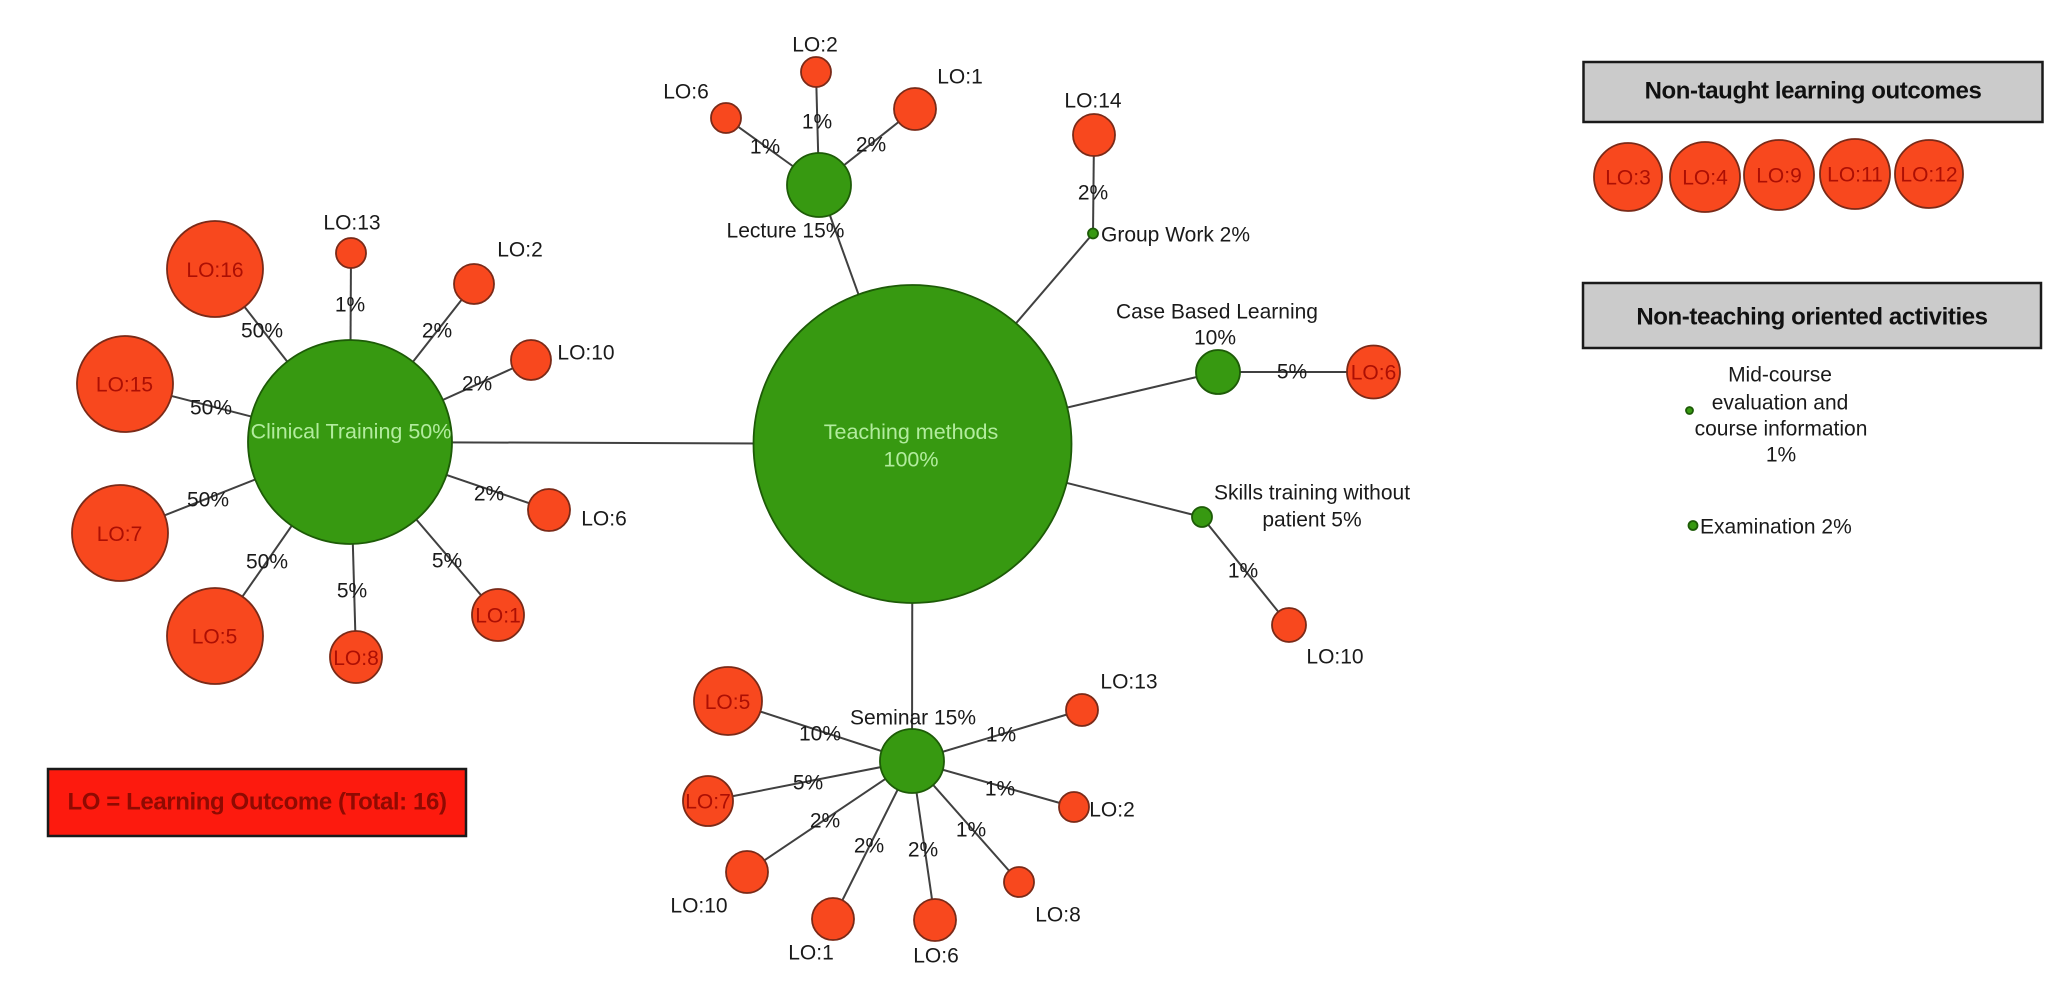  I want to click on svg-text: LO:14, so click(1093, 101).